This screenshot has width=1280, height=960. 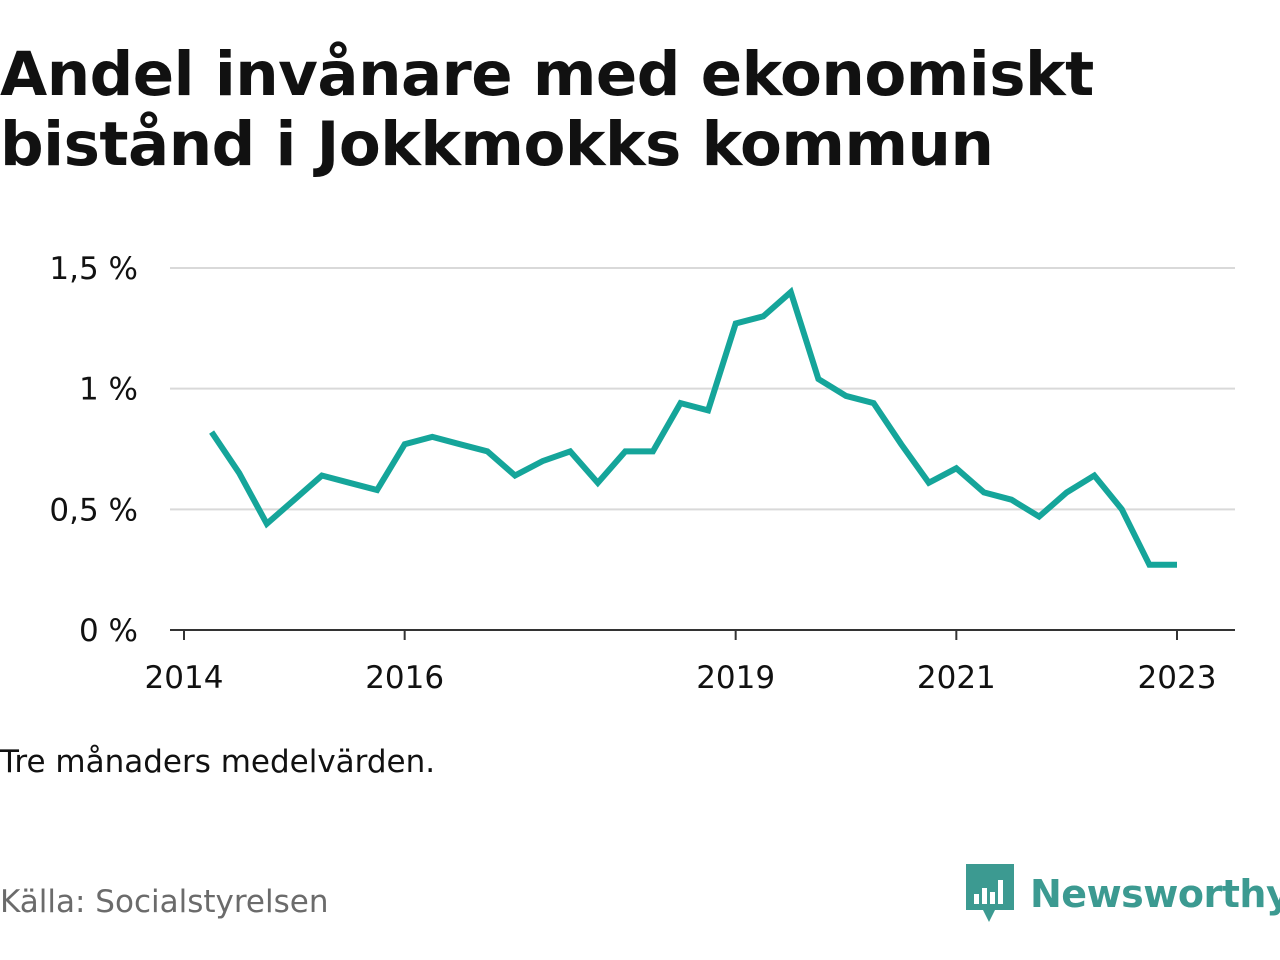 What do you see at coordinates (184, 678) in the screenshot?
I see `x-tick-label: 2014` at bounding box center [184, 678].